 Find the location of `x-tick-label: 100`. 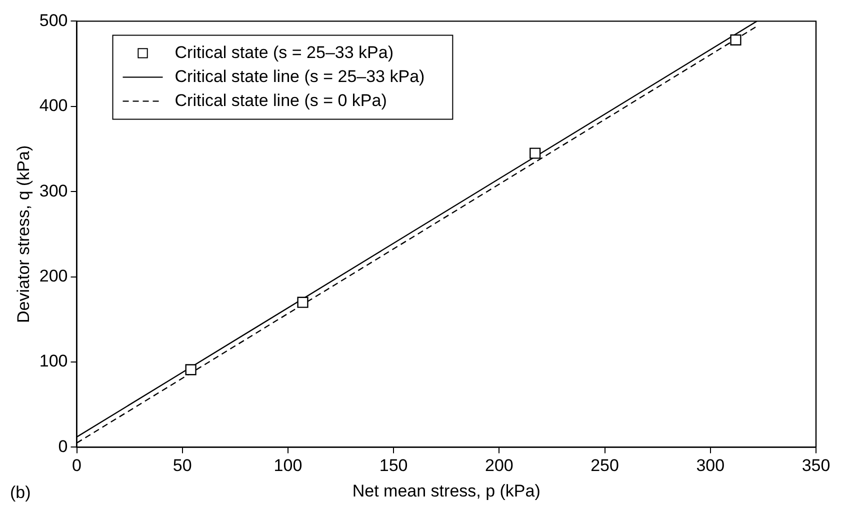

x-tick-label: 100 is located at coordinates (288, 466).